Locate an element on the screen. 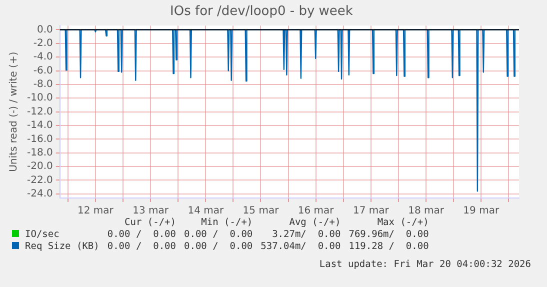  text: Last update: Fri Mar 20 04:00:32 2026 is located at coordinates (425, 264).